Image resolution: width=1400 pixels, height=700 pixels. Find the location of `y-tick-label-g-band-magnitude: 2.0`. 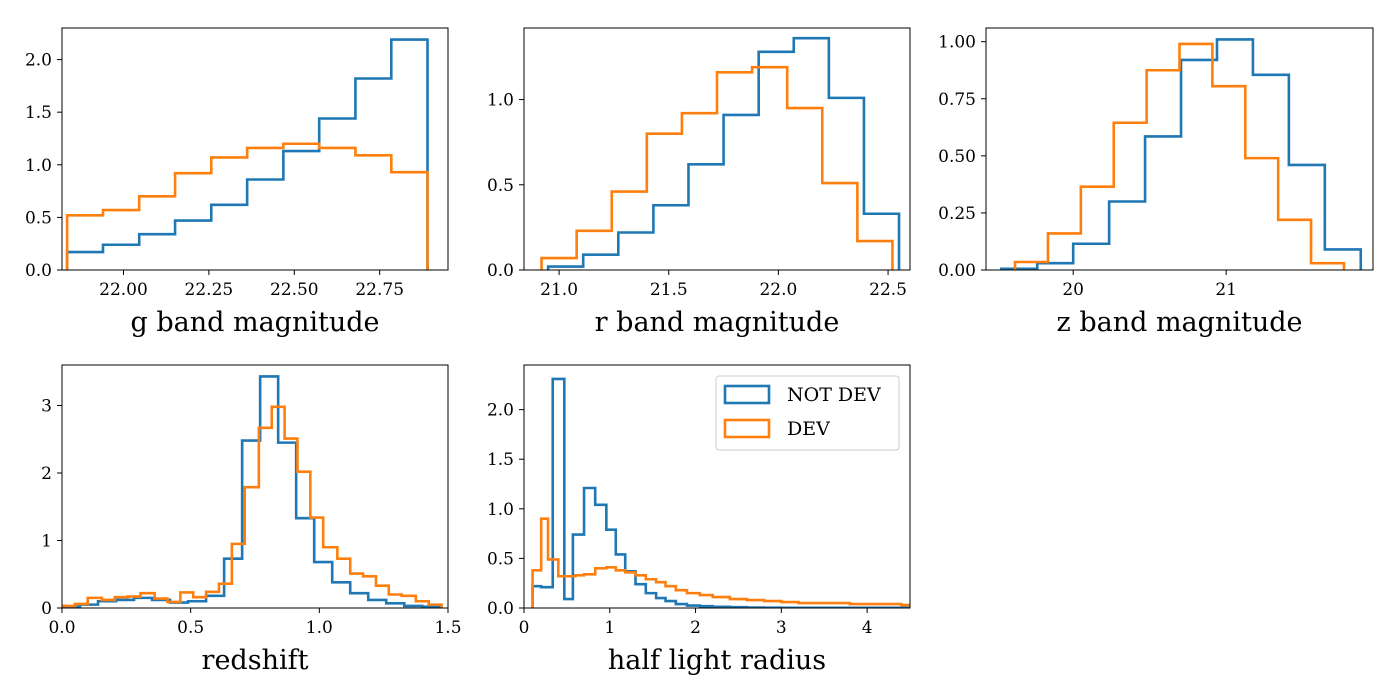

y-tick-label-g-band-magnitude: 2.0 is located at coordinates (38, 61).